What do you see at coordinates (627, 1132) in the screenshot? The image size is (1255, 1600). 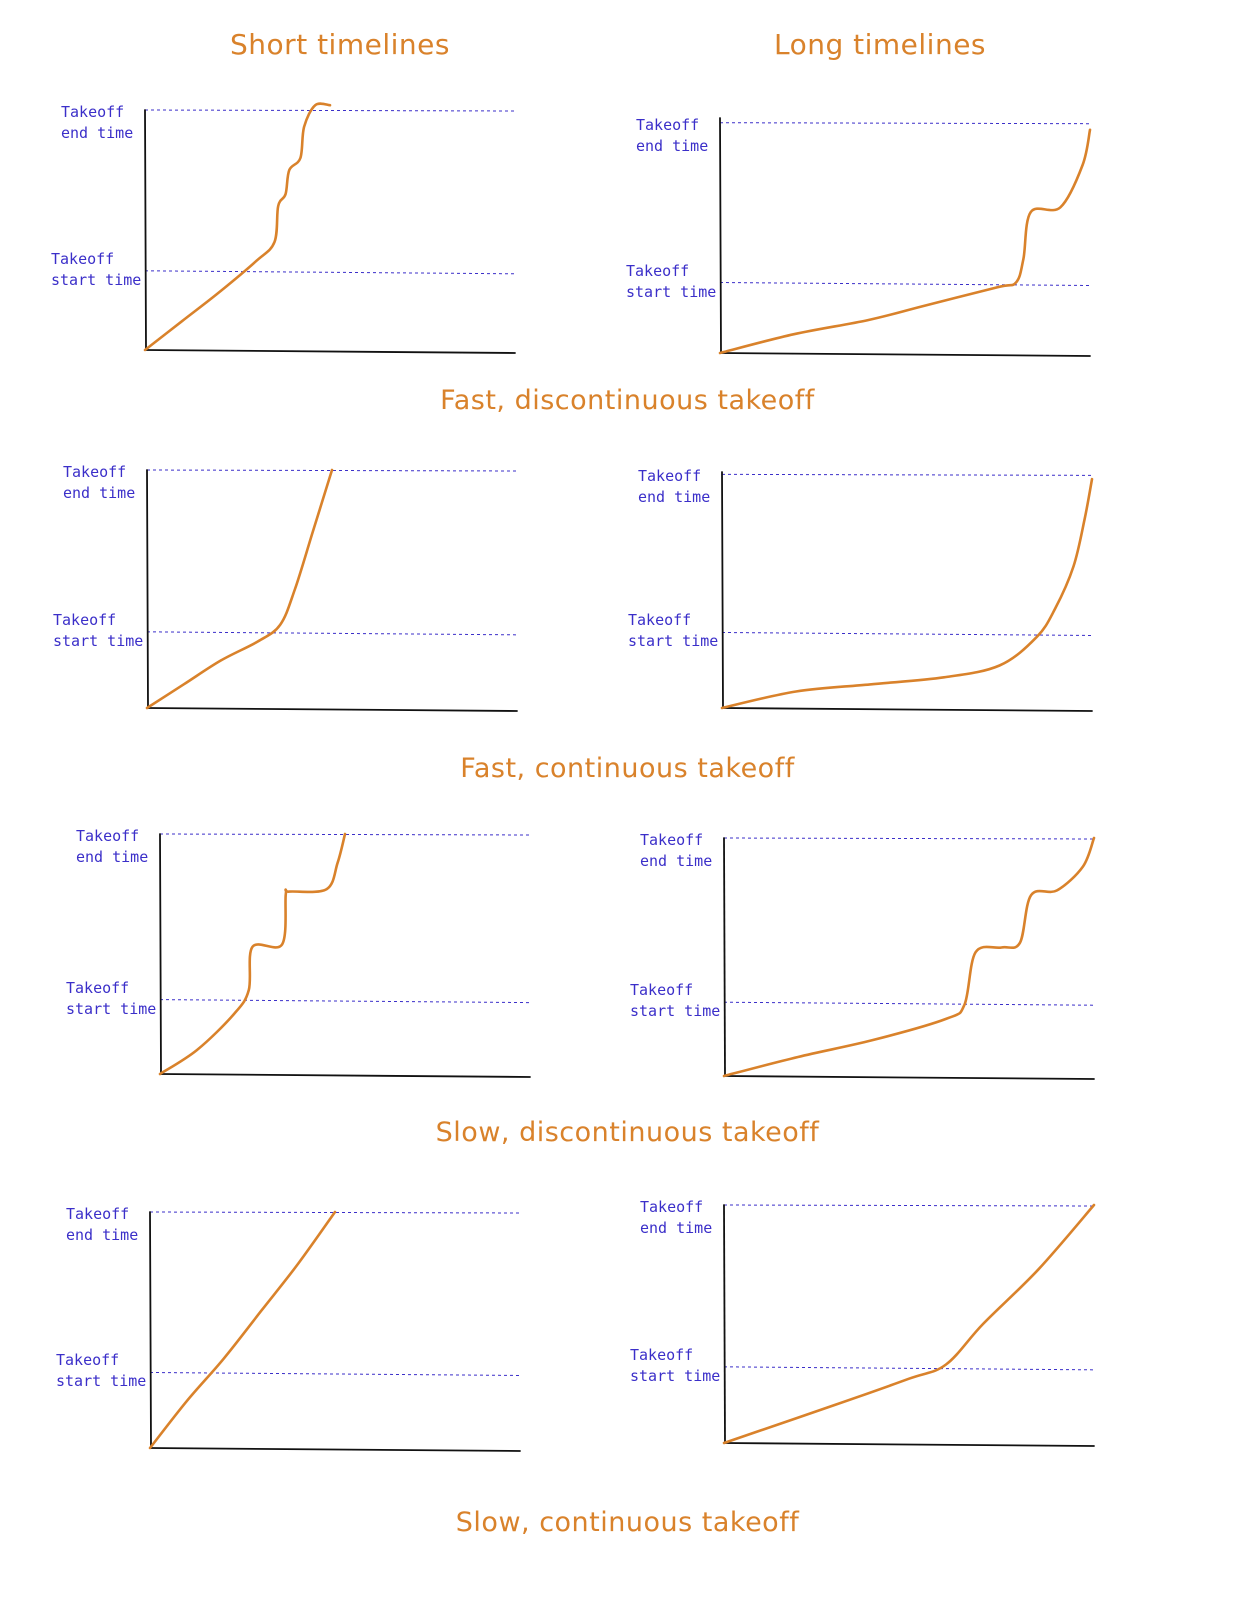 I see `row-title-slow-discontinuous: Slow, discontinuous takeoff` at bounding box center [627, 1132].